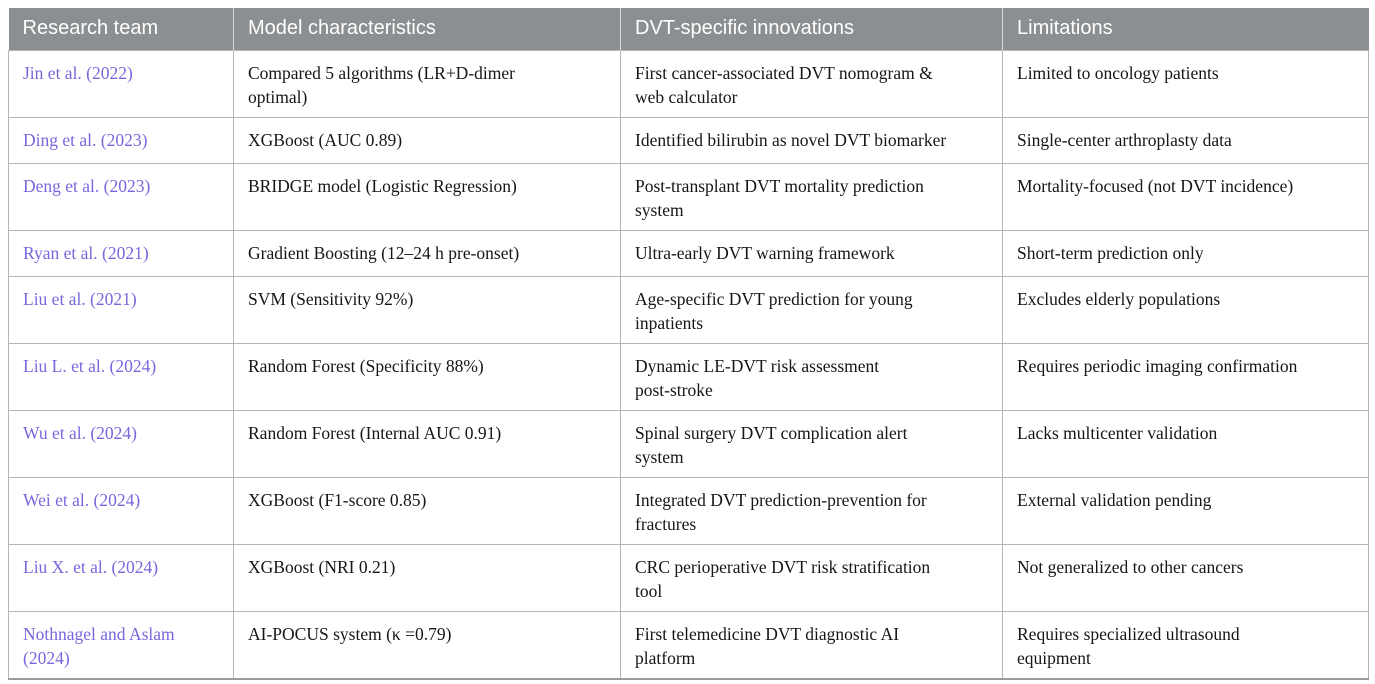 The width and height of the screenshot is (1375, 684). What do you see at coordinates (1185, 577) in the screenshot?
I see `cell-limitation: Not generalized to other cancers` at bounding box center [1185, 577].